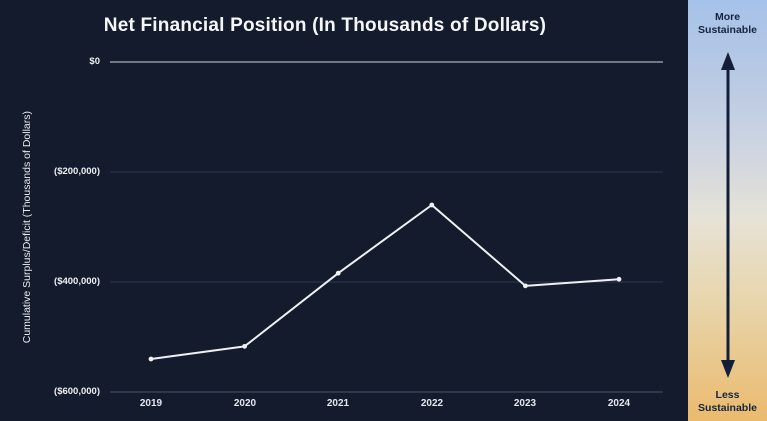  I want to click on y-tick-label: ($600,000), so click(77, 391).